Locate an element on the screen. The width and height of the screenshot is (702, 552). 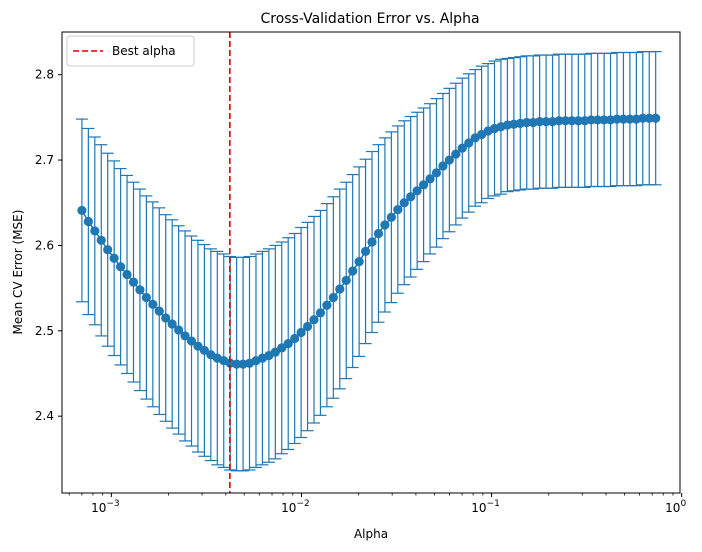
legend-box is located at coordinates (130, 51).